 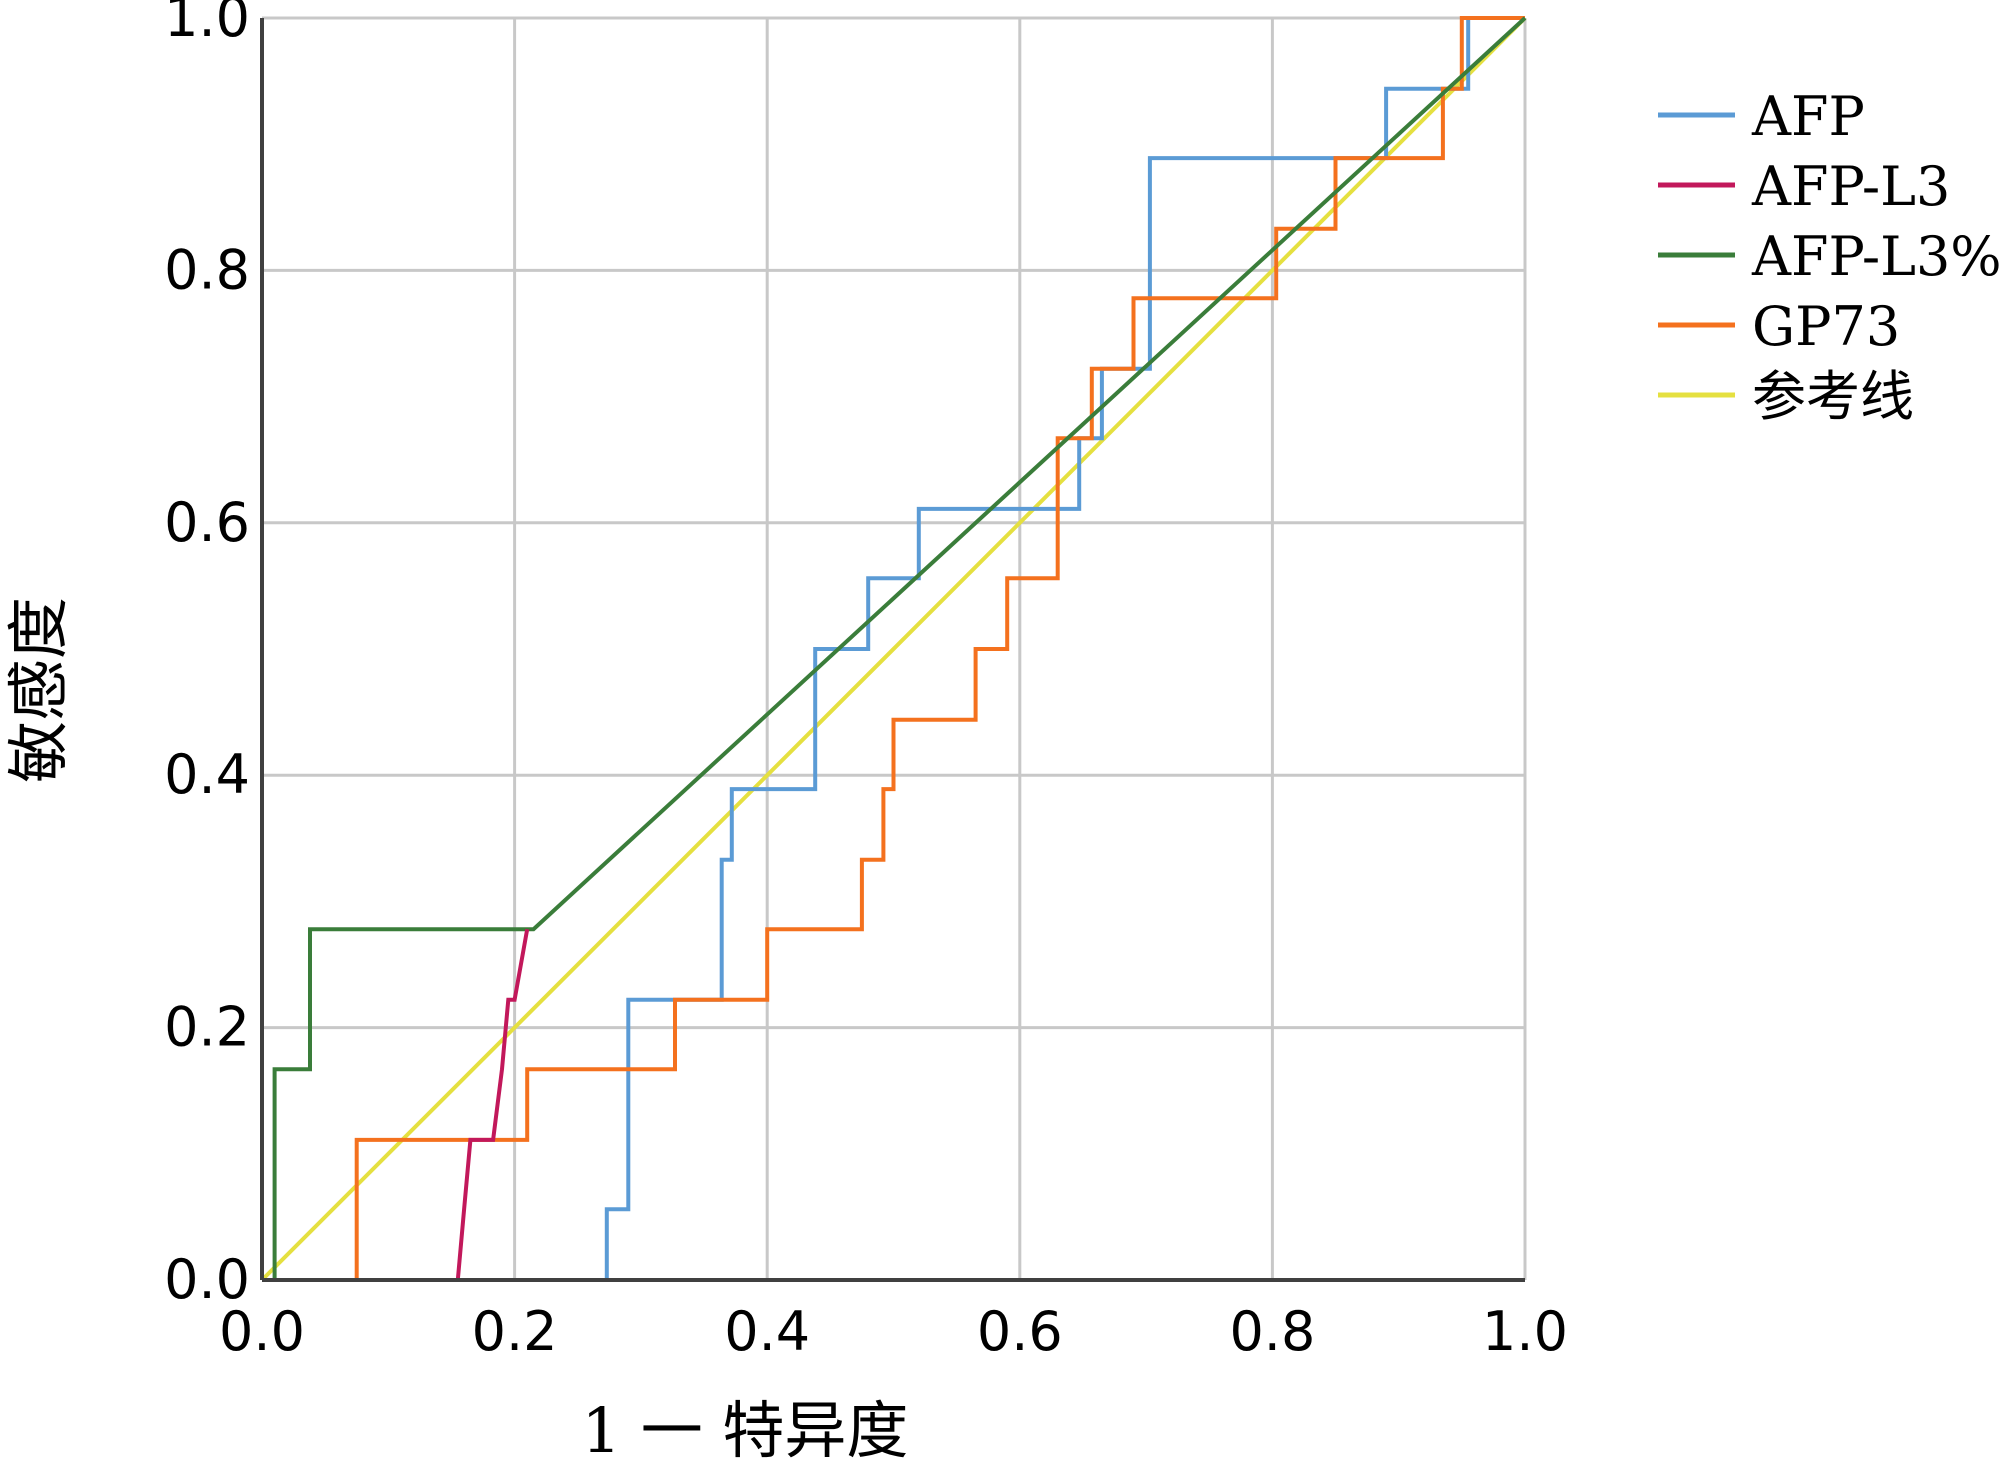 What do you see at coordinates (38, 690) in the screenshot?
I see `y-axis-title: 敏感度` at bounding box center [38, 690].